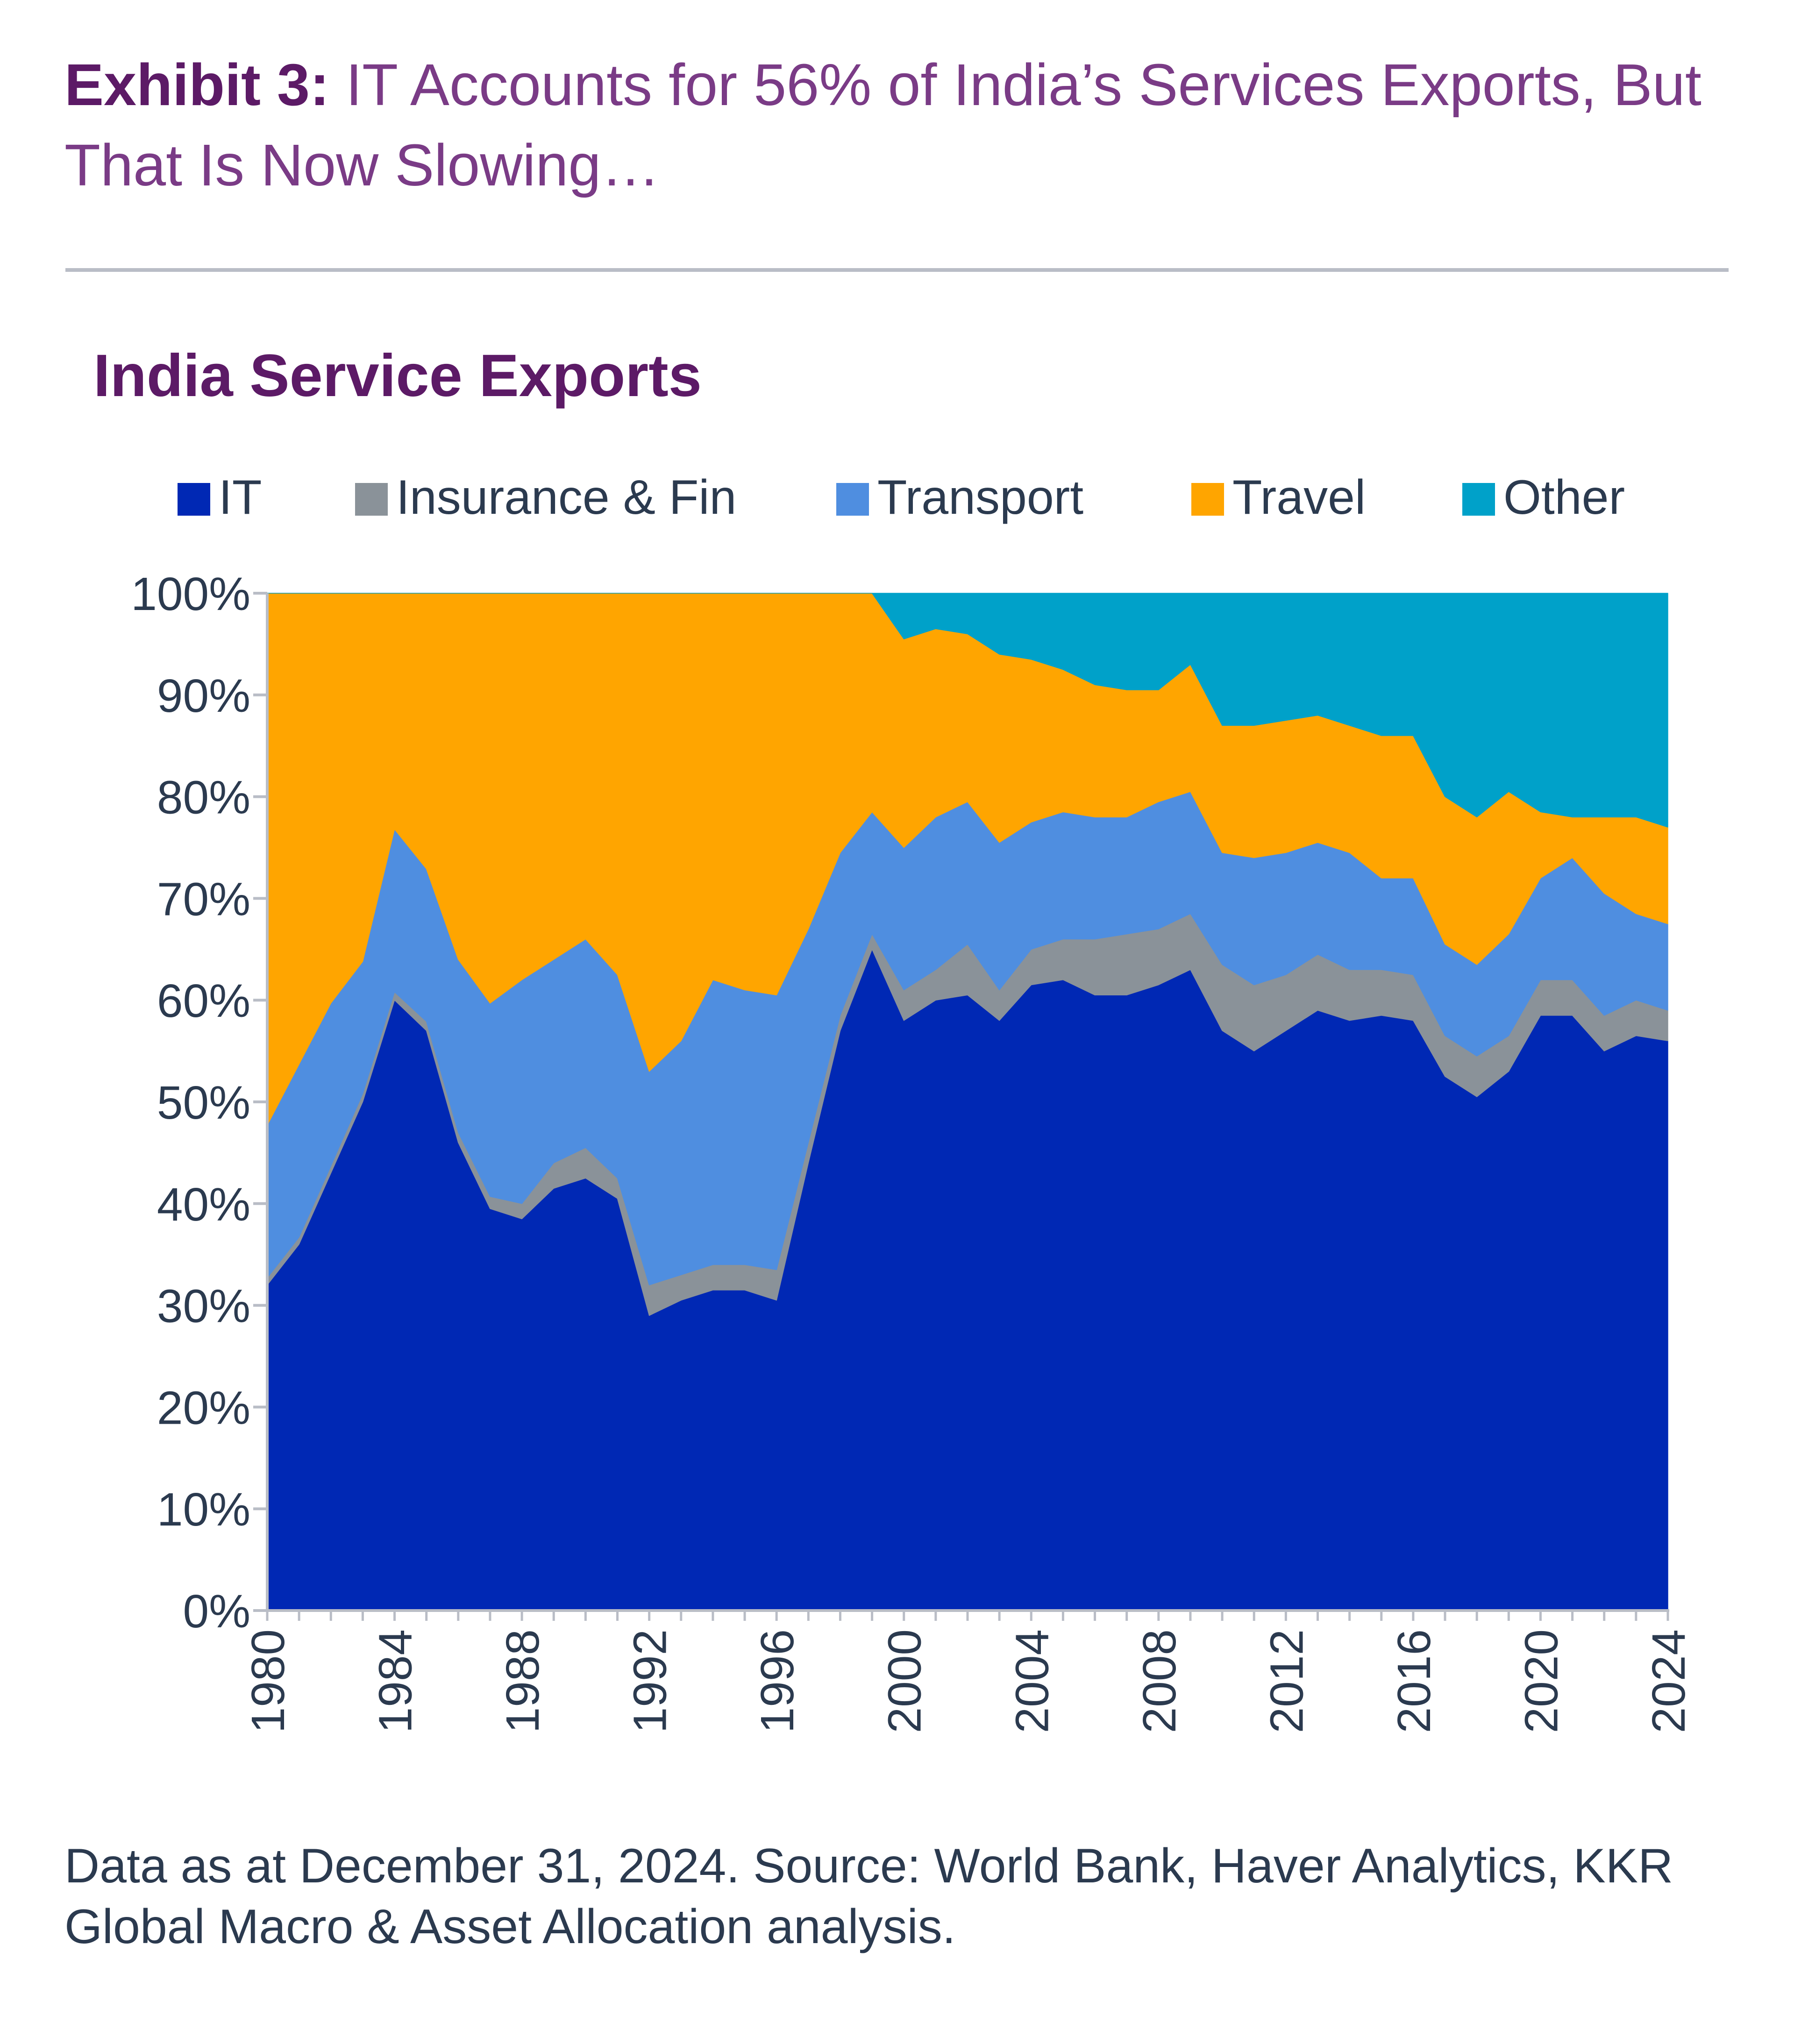 The height and width of the screenshot is (2044, 1794). Describe the element at coordinates (1032, 1681) in the screenshot. I see `x-tick-label: 2004` at that location.